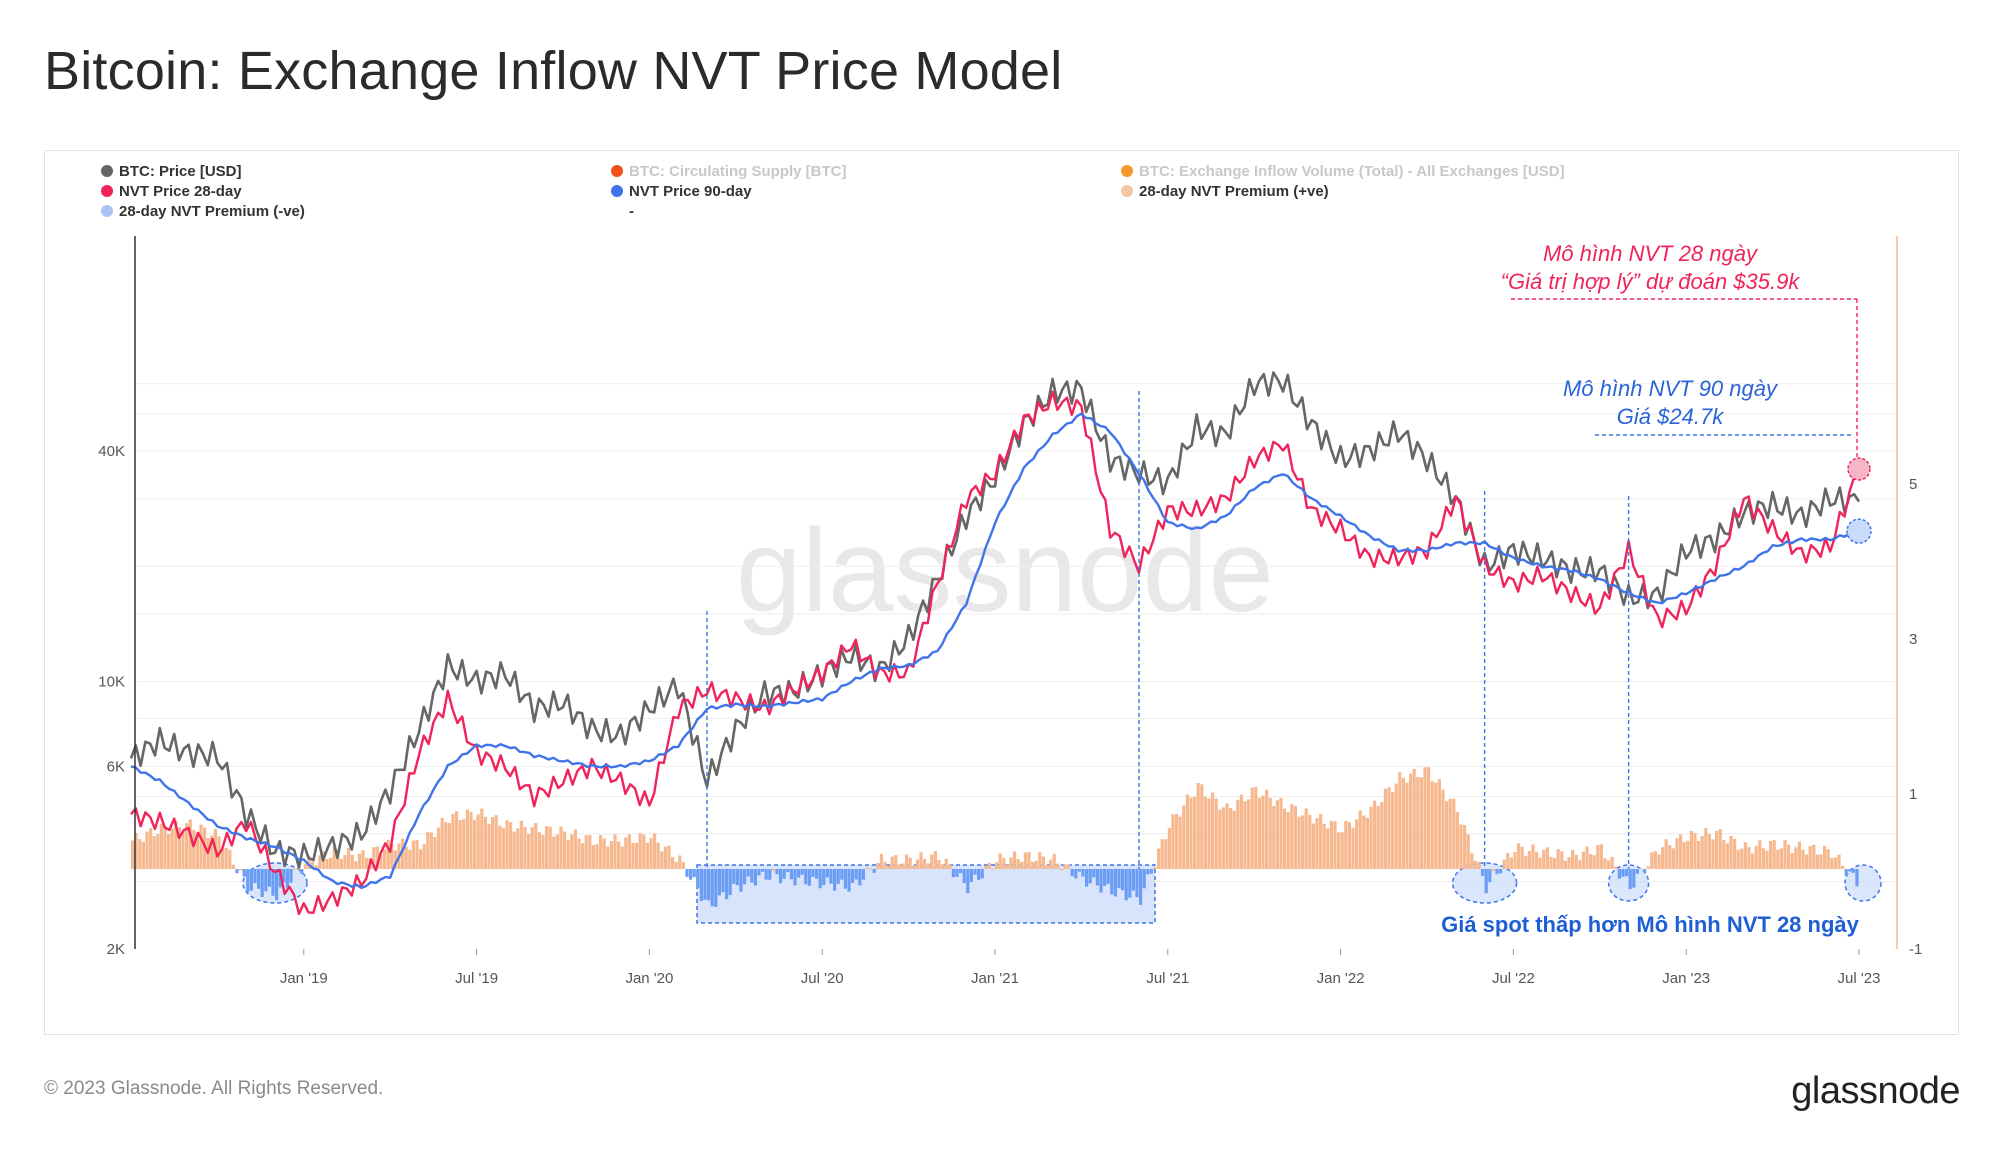  What do you see at coordinates (111, 681) in the screenshot?
I see `y-tick-label-left: 10K` at bounding box center [111, 681].